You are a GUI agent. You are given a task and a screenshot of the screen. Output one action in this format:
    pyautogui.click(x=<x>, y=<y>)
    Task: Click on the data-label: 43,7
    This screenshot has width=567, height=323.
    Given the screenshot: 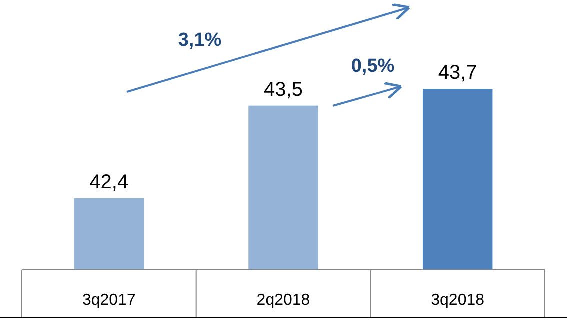 What is the action you would take?
    pyautogui.click(x=458, y=73)
    